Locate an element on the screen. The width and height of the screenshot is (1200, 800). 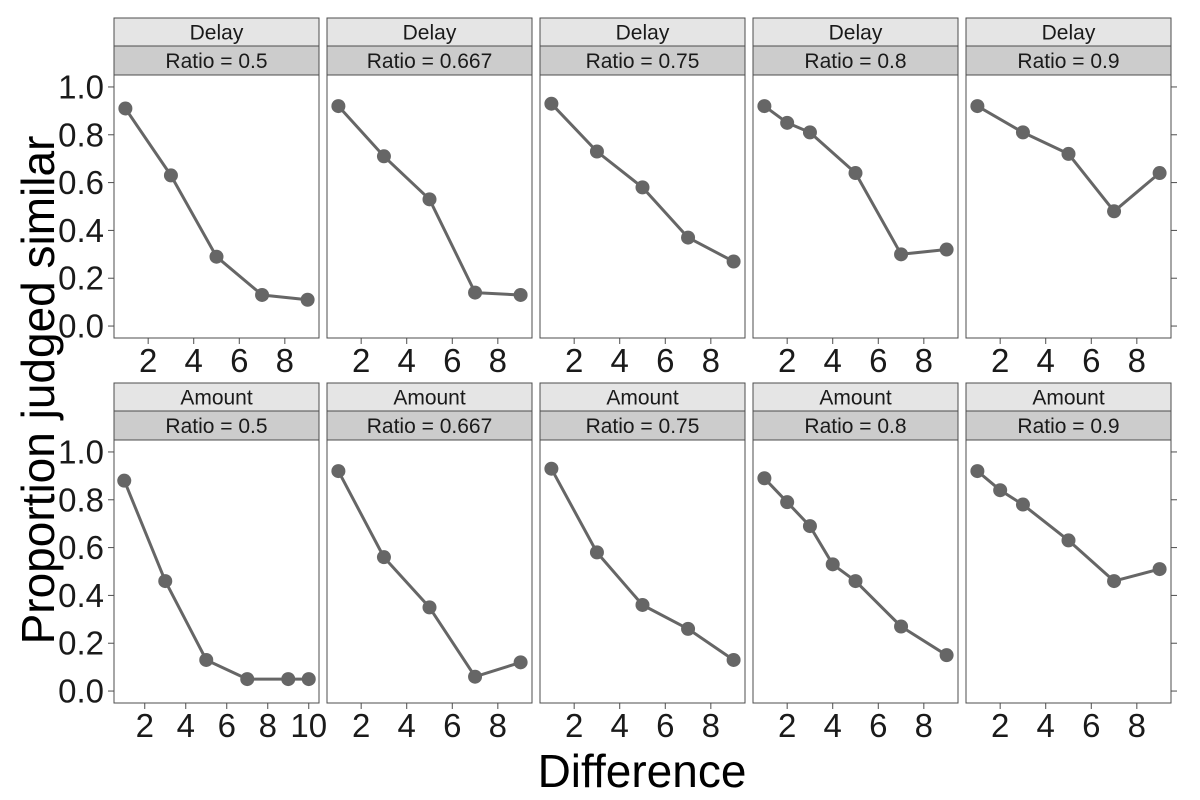
x-tick-label: 10 is located at coordinates (308, 725).